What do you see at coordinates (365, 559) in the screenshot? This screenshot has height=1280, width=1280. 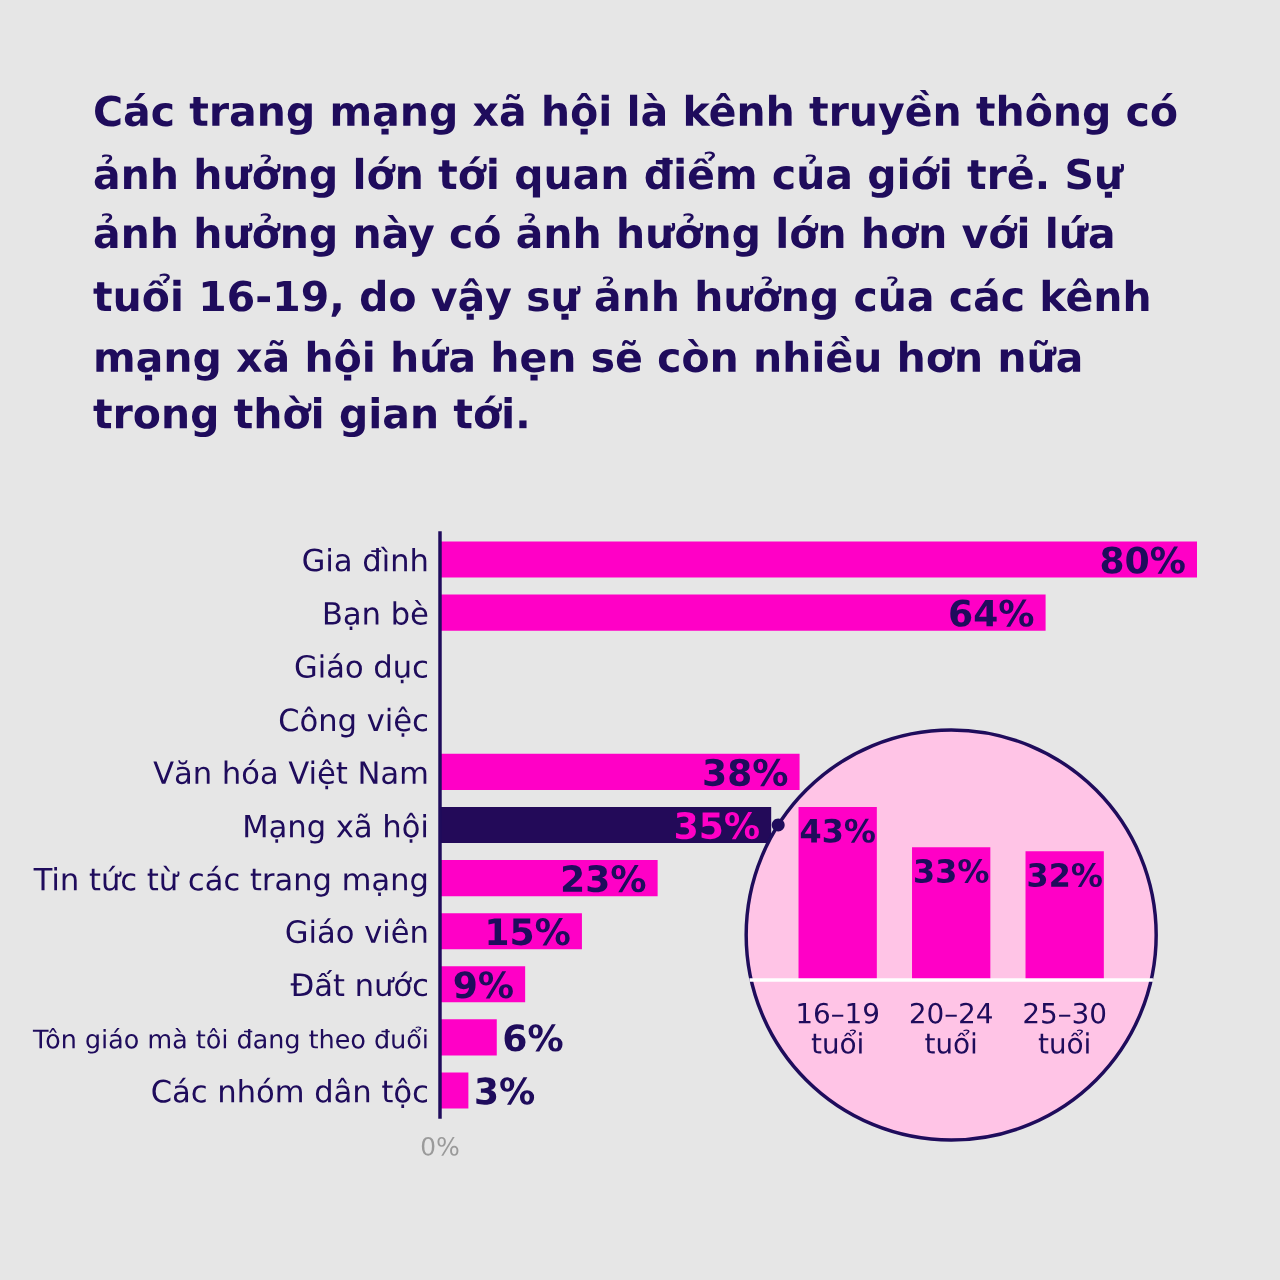 I see `y-tick-label: Gia đình` at bounding box center [365, 559].